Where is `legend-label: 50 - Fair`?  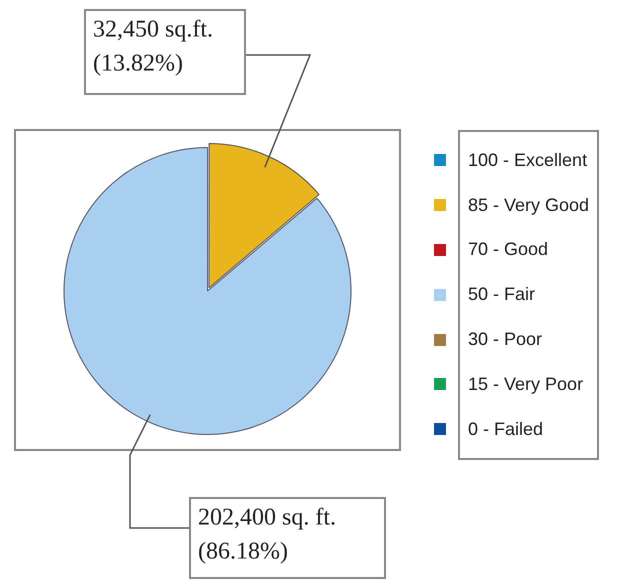 legend-label: 50 - Fair is located at coordinates (502, 295).